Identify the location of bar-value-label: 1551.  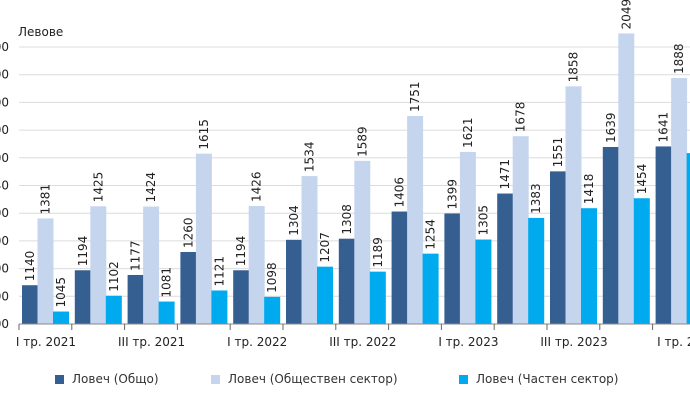
(558, 152).